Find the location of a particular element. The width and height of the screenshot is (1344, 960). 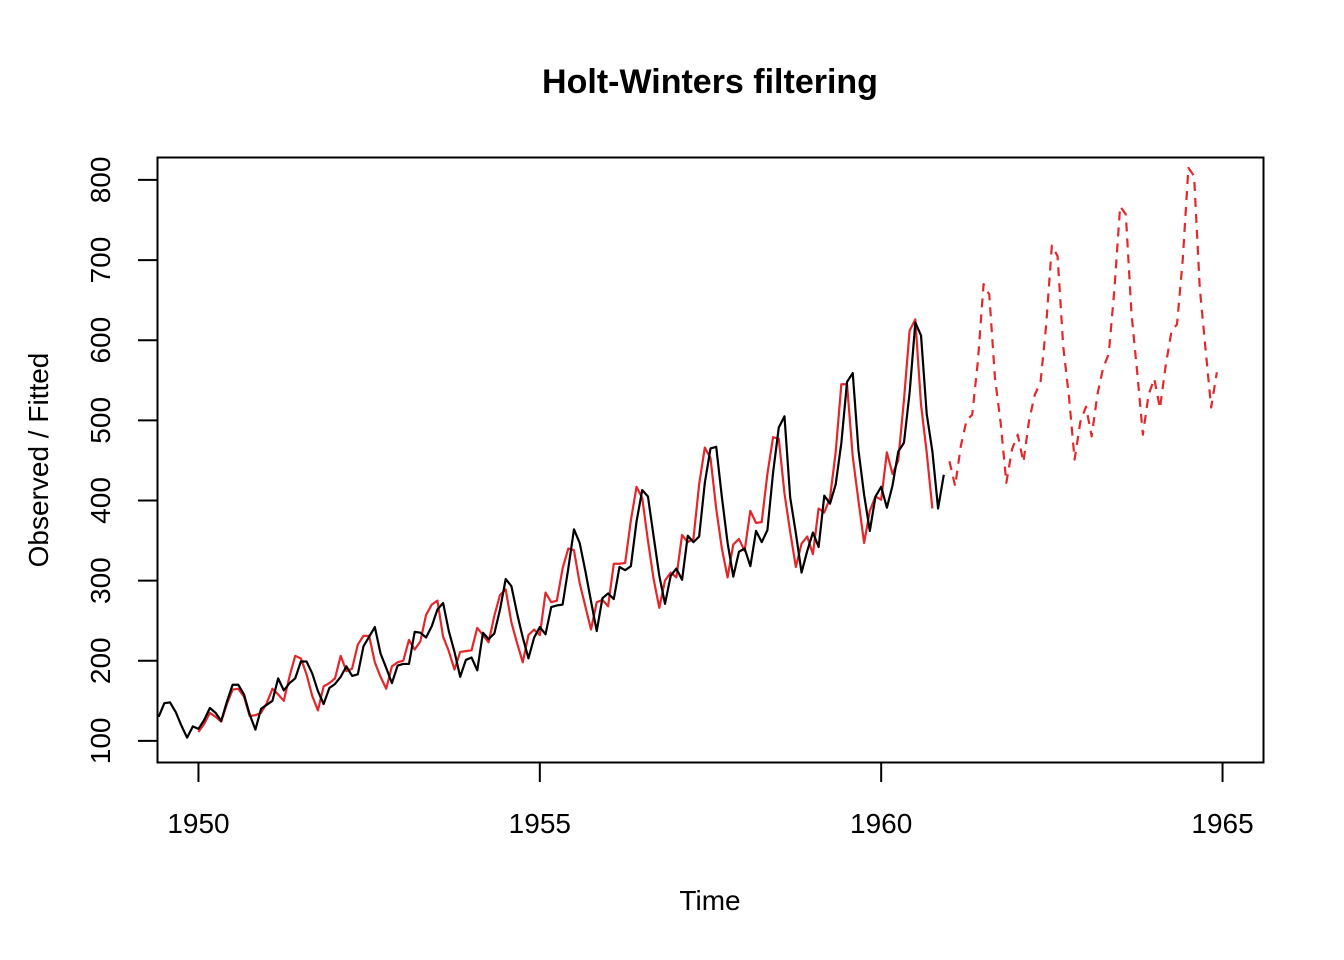

y-tick-label: 200 is located at coordinates (100, 660).